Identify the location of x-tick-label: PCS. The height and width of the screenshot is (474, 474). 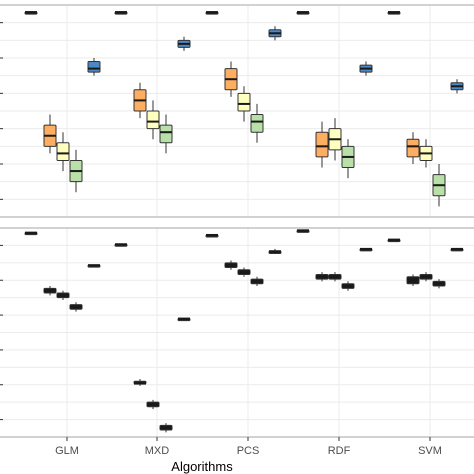
(248, 451).